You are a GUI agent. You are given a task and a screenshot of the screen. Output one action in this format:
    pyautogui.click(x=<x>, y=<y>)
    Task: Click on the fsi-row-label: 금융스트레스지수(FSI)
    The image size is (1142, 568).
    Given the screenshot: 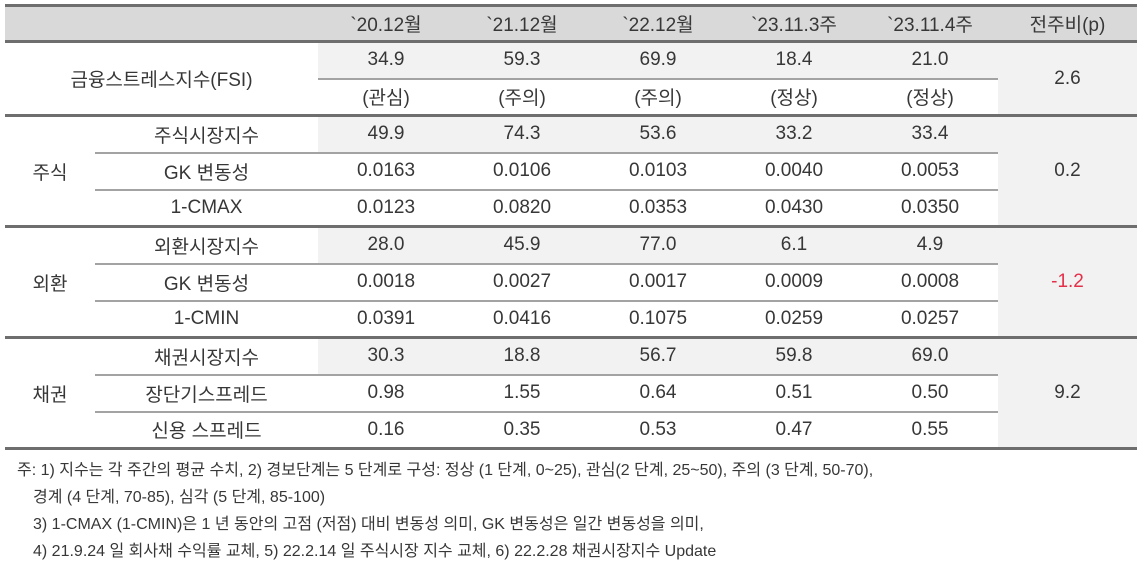 What is the action you would take?
    pyautogui.click(x=161, y=80)
    